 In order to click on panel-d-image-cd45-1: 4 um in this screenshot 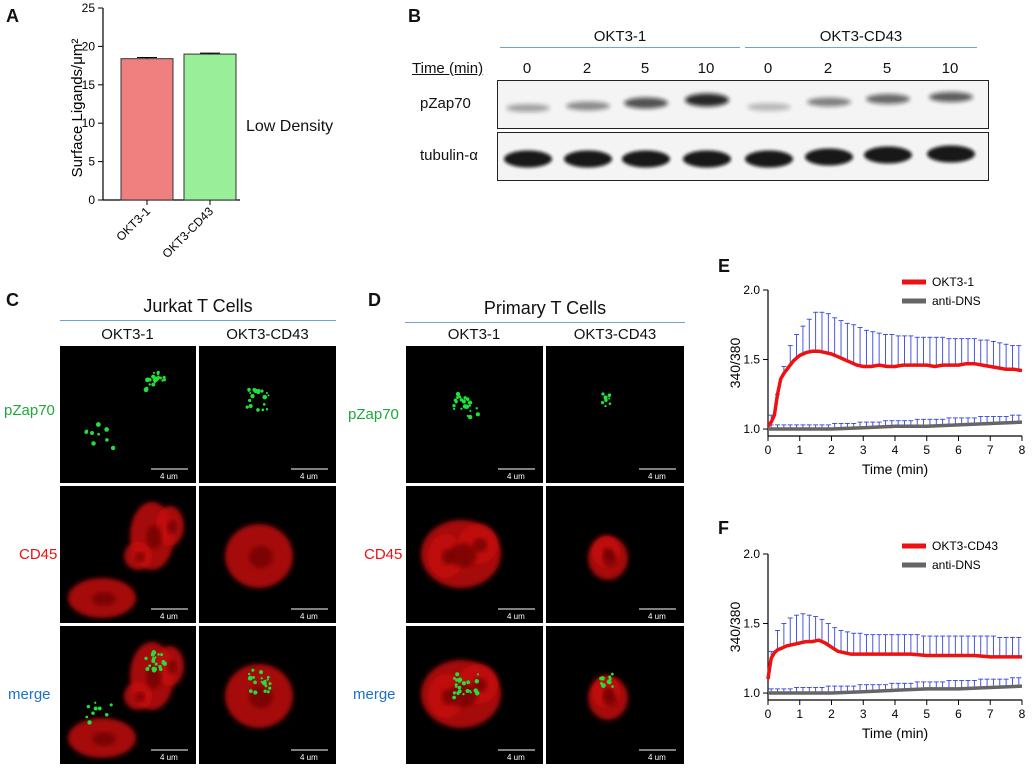, I will do `click(474, 554)`.